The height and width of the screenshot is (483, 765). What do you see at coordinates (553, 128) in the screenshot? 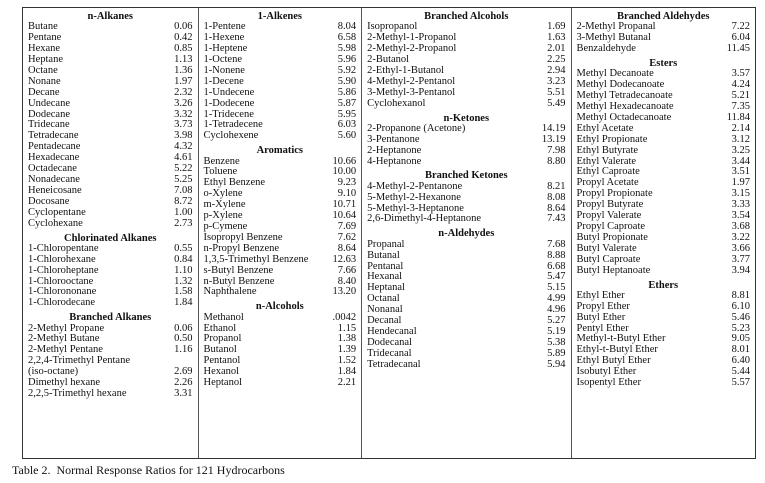
I see `response-ratio: 14.19` at bounding box center [553, 128].